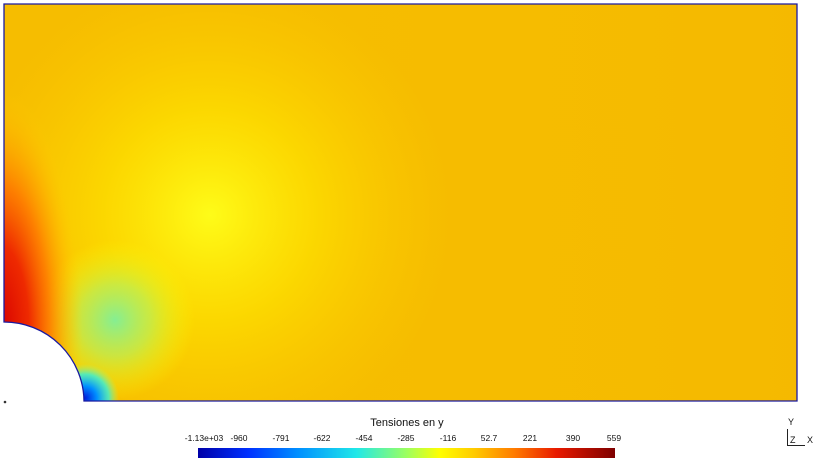 The width and height of the screenshot is (814, 459). I want to click on colorbar-tick: -622, so click(322, 438).